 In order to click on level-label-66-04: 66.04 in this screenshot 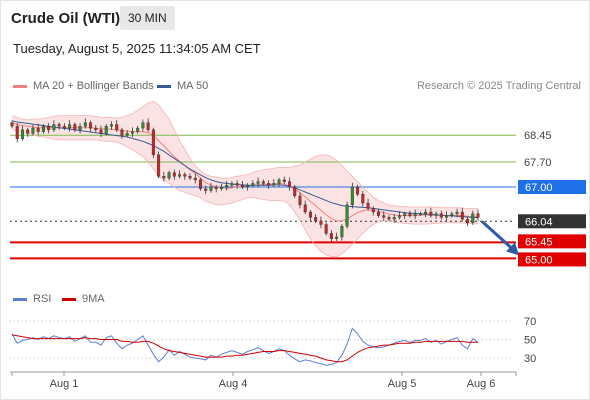, I will do `click(539, 222)`.